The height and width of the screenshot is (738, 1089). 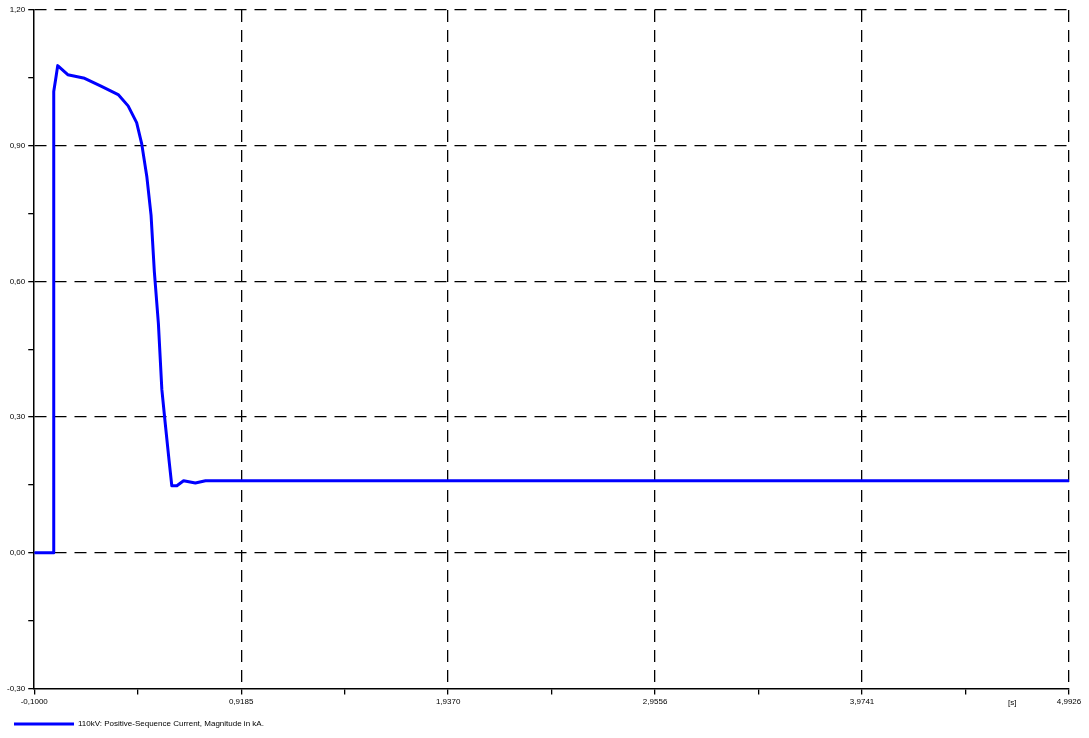 What do you see at coordinates (17, 10) in the screenshot?
I see `y-tick-label: 1,20` at bounding box center [17, 10].